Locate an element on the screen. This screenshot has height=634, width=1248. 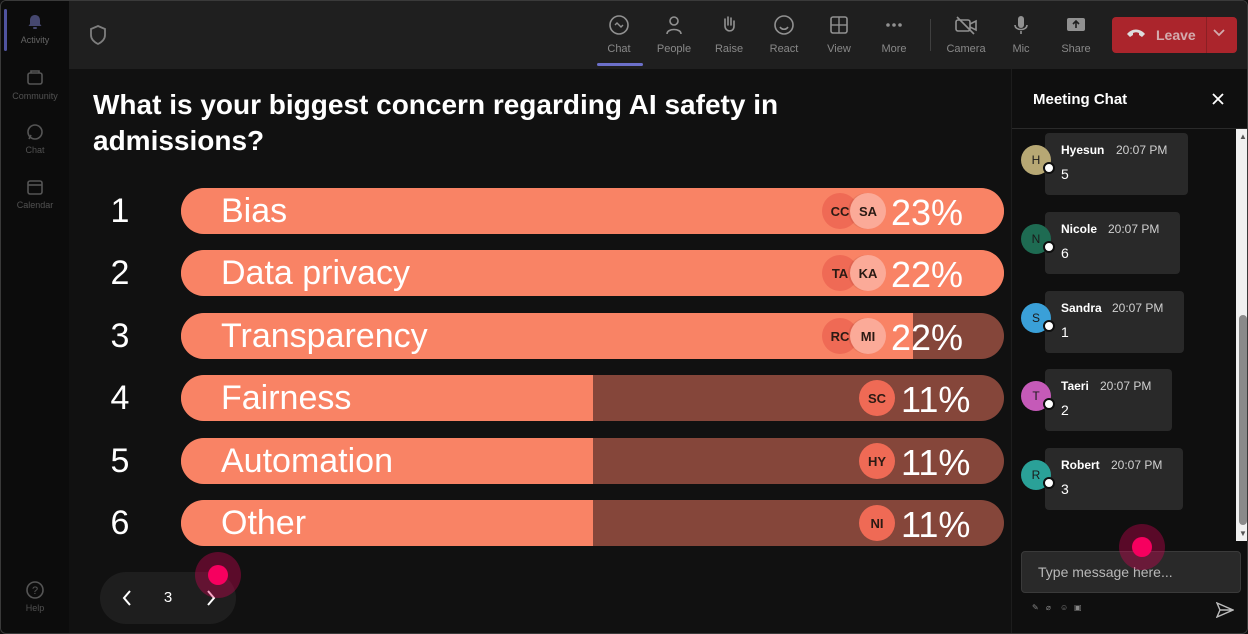
chat-message: Sandra 20:07 PM 1 S is located at coordinates (1124, 320).